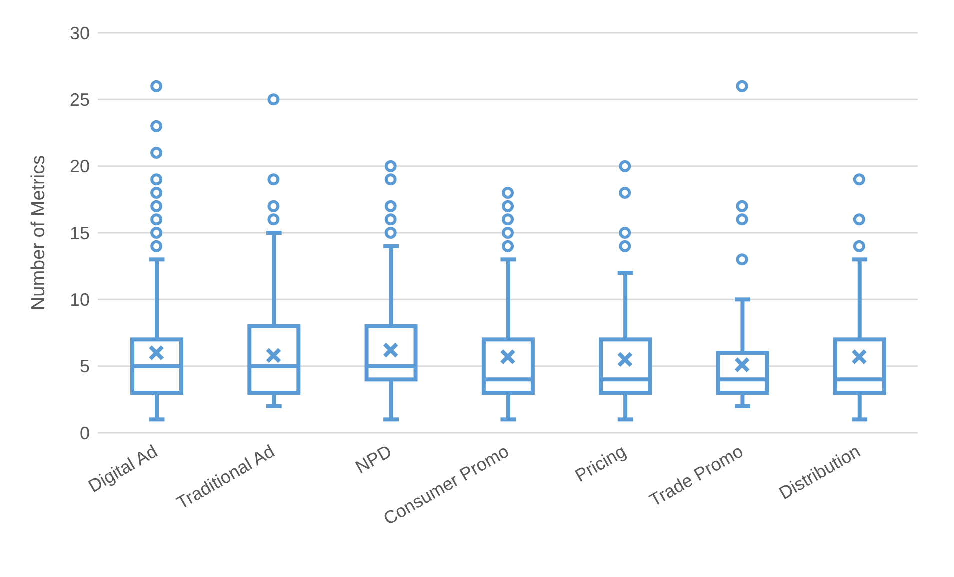 Image resolution: width=954 pixels, height=577 pixels. I want to click on y-tick-label: 25, so click(80, 100).